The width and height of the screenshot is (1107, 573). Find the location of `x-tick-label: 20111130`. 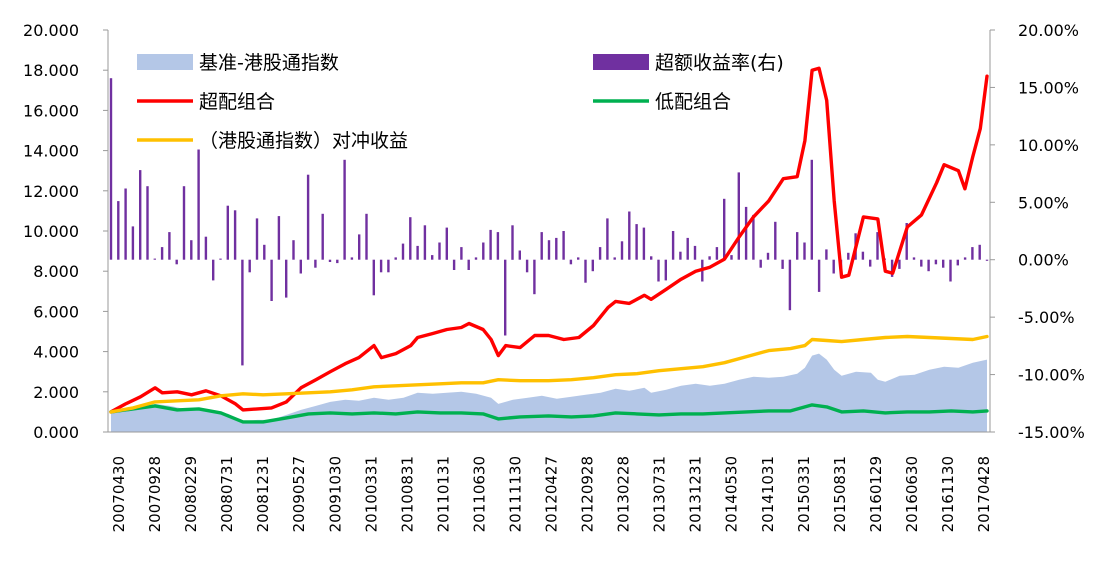

x-tick-label: 20111130 is located at coordinates (516, 494).